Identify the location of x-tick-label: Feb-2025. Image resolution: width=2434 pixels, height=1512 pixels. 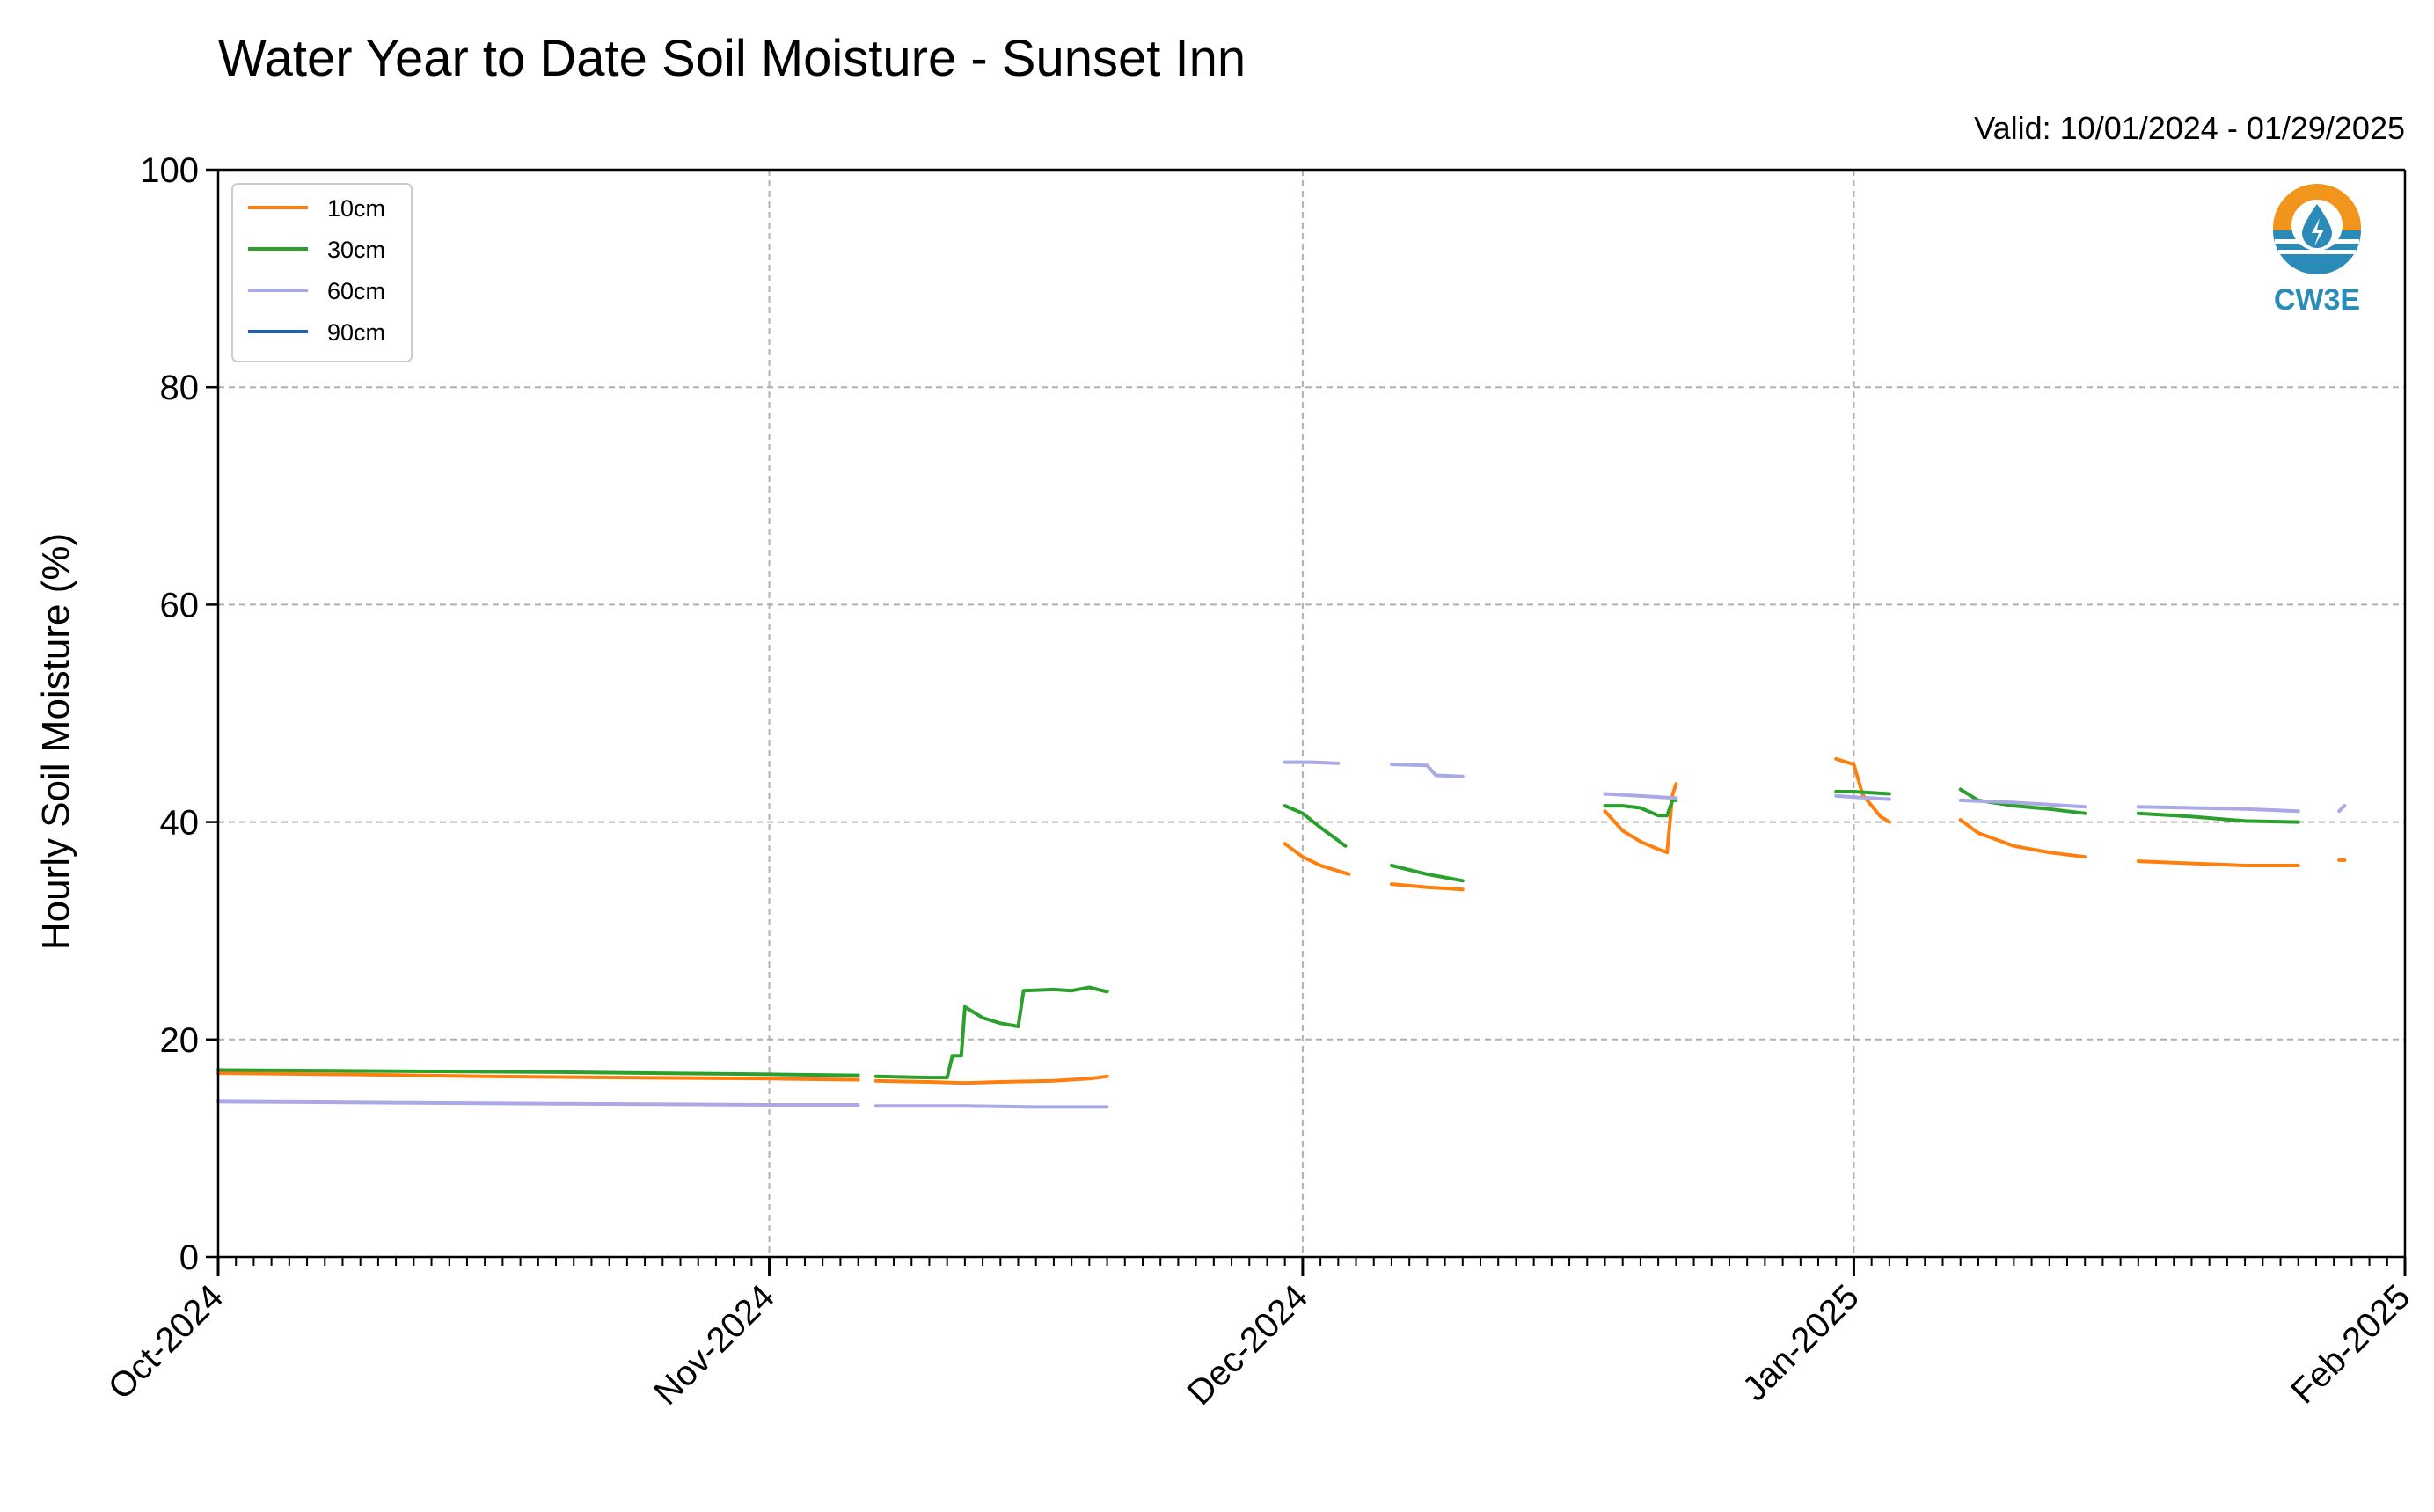
(2350, 1344).